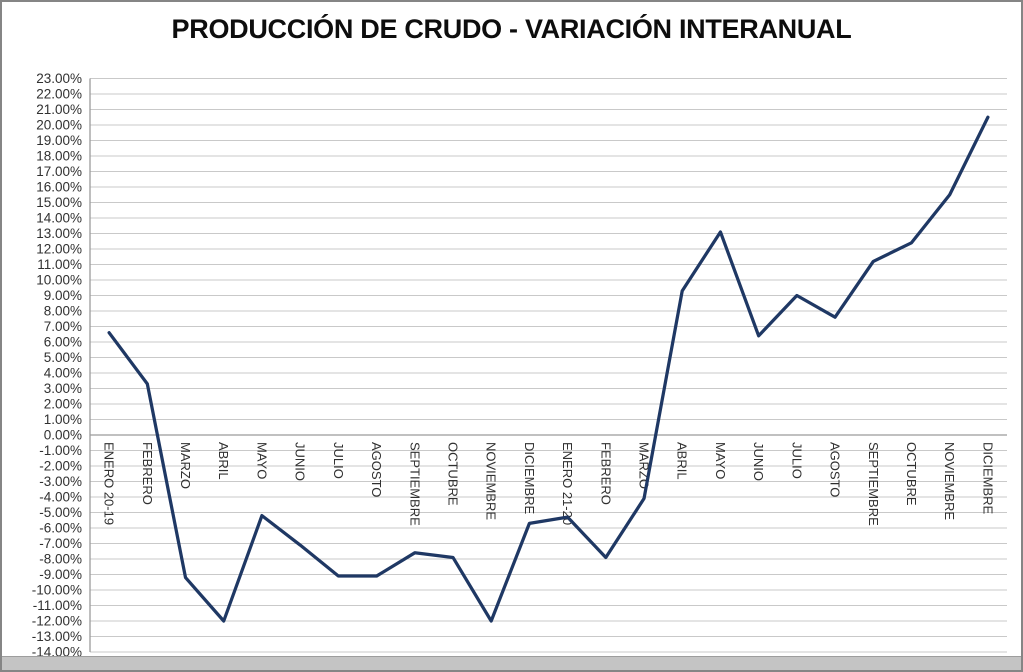 Image resolution: width=1023 pixels, height=672 pixels. I want to click on x-axis-category-label: ENERO 20-19, so click(109, 483).